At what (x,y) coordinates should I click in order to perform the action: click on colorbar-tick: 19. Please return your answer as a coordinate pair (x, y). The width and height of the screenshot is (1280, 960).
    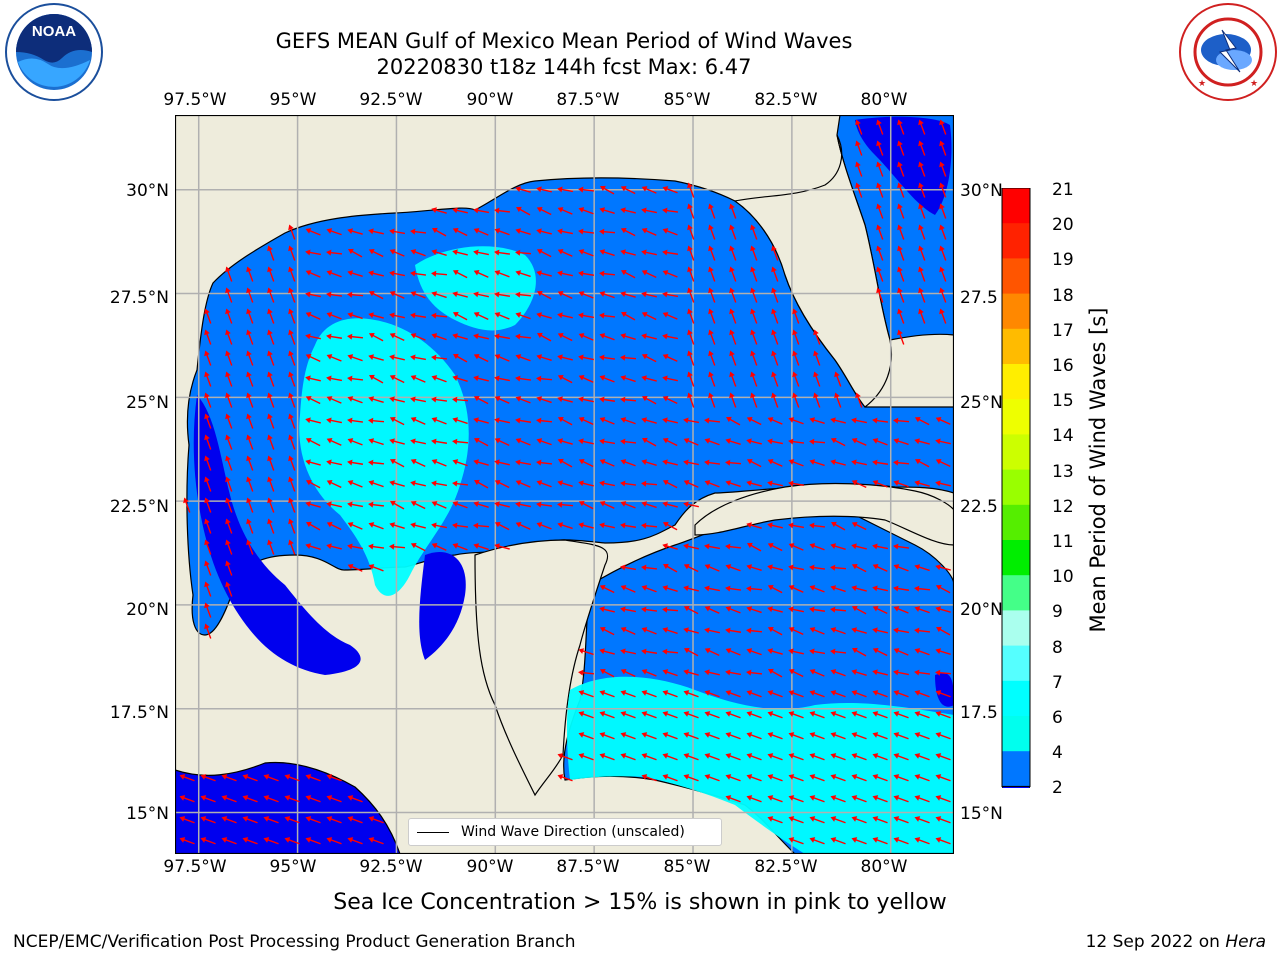
    Looking at the image, I should click on (1063, 260).